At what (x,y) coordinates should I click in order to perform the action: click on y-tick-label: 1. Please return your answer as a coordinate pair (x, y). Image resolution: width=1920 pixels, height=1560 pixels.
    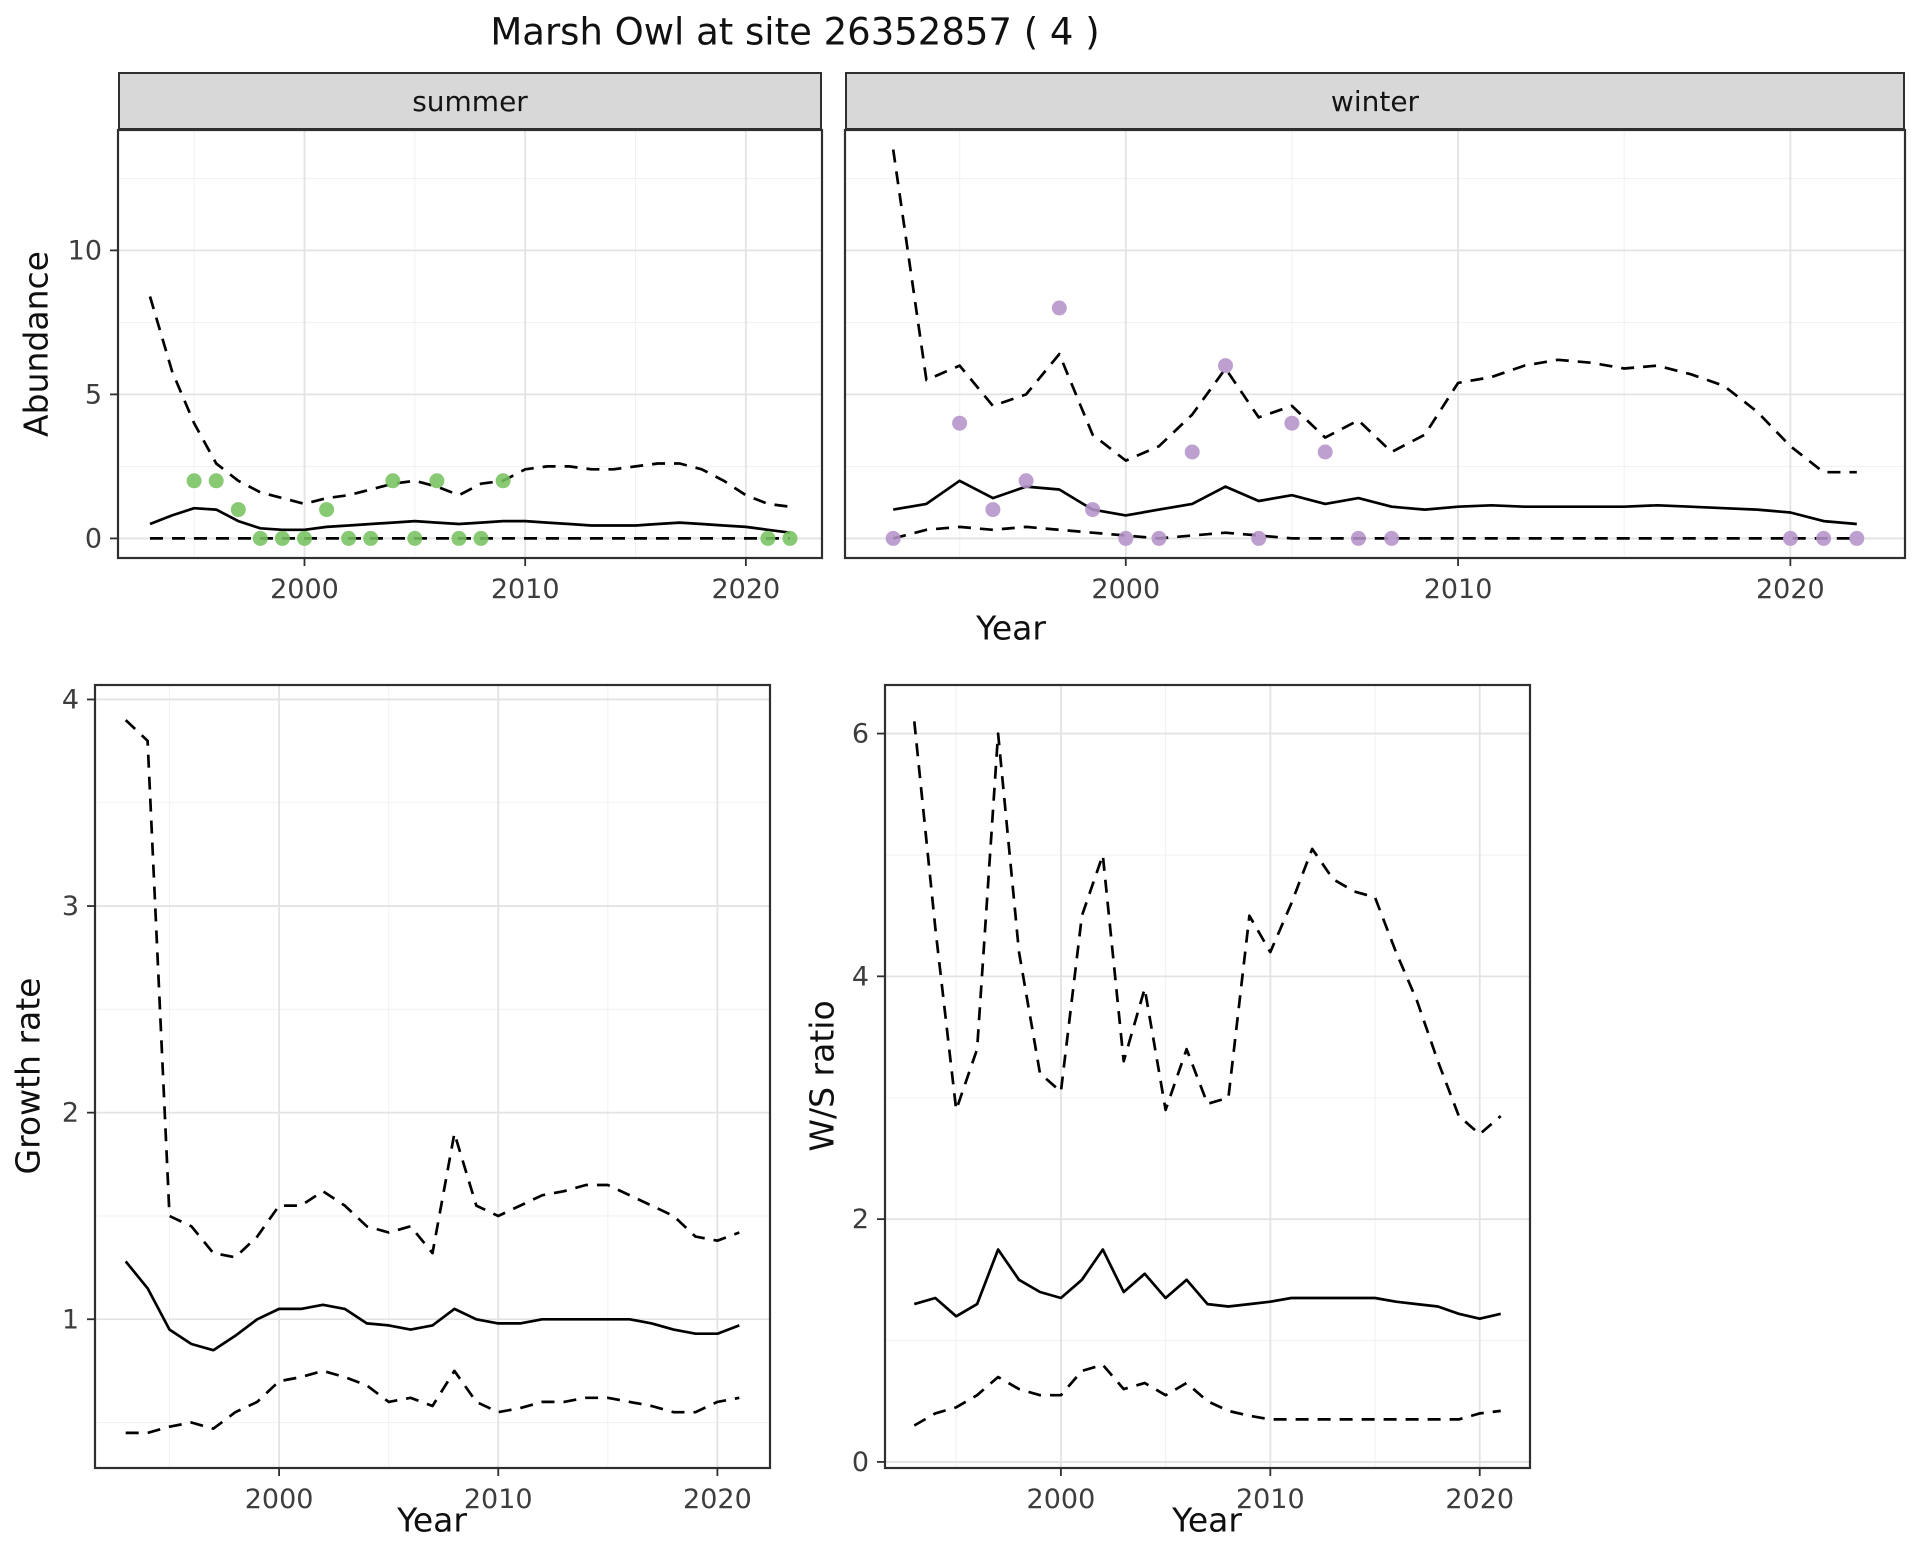
    Looking at the image, I should click on (70, 1319).